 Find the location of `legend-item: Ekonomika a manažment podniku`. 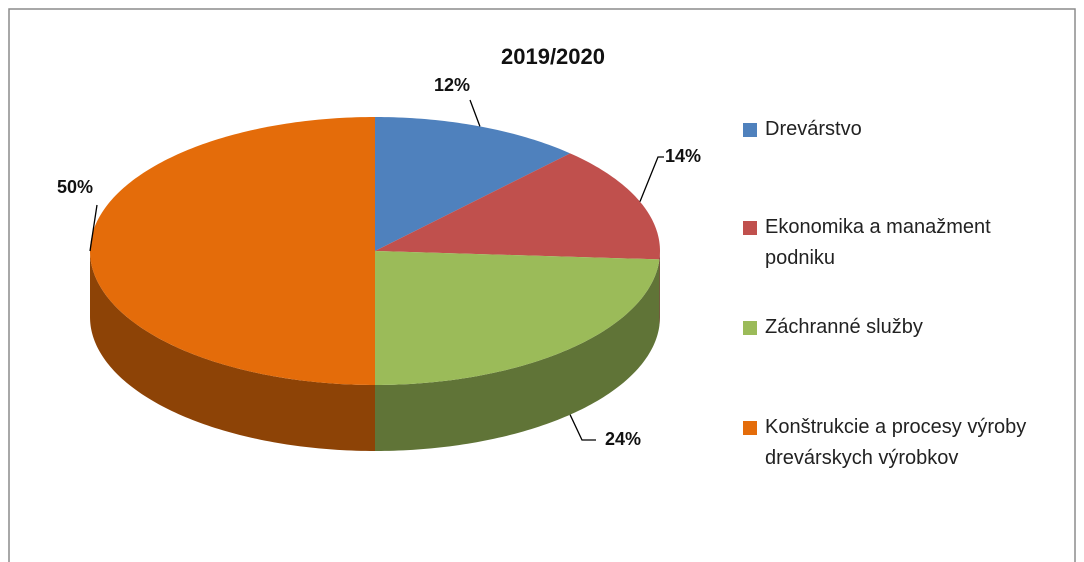

legend-item: Ekonomika a manažment podniku is located at coordinates (893, 243).